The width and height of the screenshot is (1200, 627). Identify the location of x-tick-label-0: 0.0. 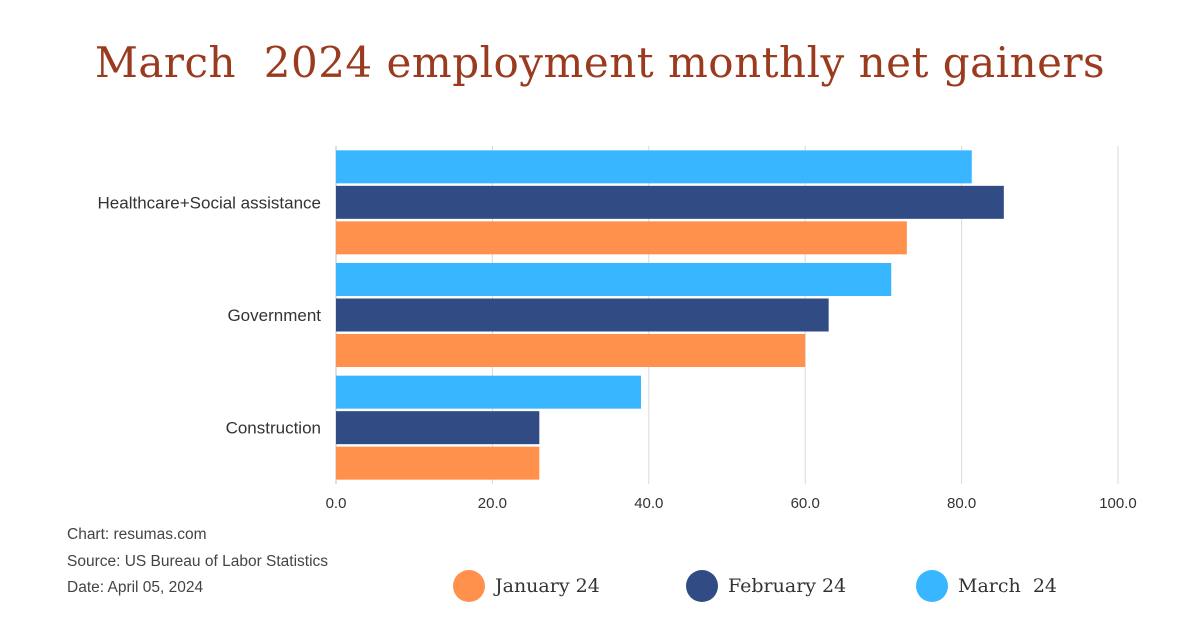
(336, 503).